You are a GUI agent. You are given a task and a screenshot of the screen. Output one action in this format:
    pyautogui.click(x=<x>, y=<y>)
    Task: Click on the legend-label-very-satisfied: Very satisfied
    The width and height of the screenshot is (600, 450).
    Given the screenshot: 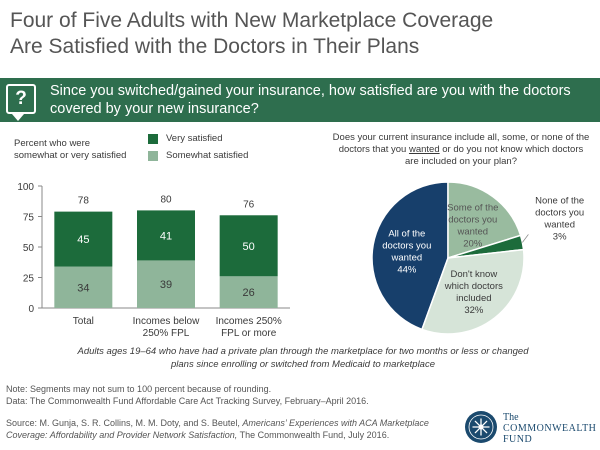 What is the action you would take?
    pyautogui.click(x=194, y=138)
    